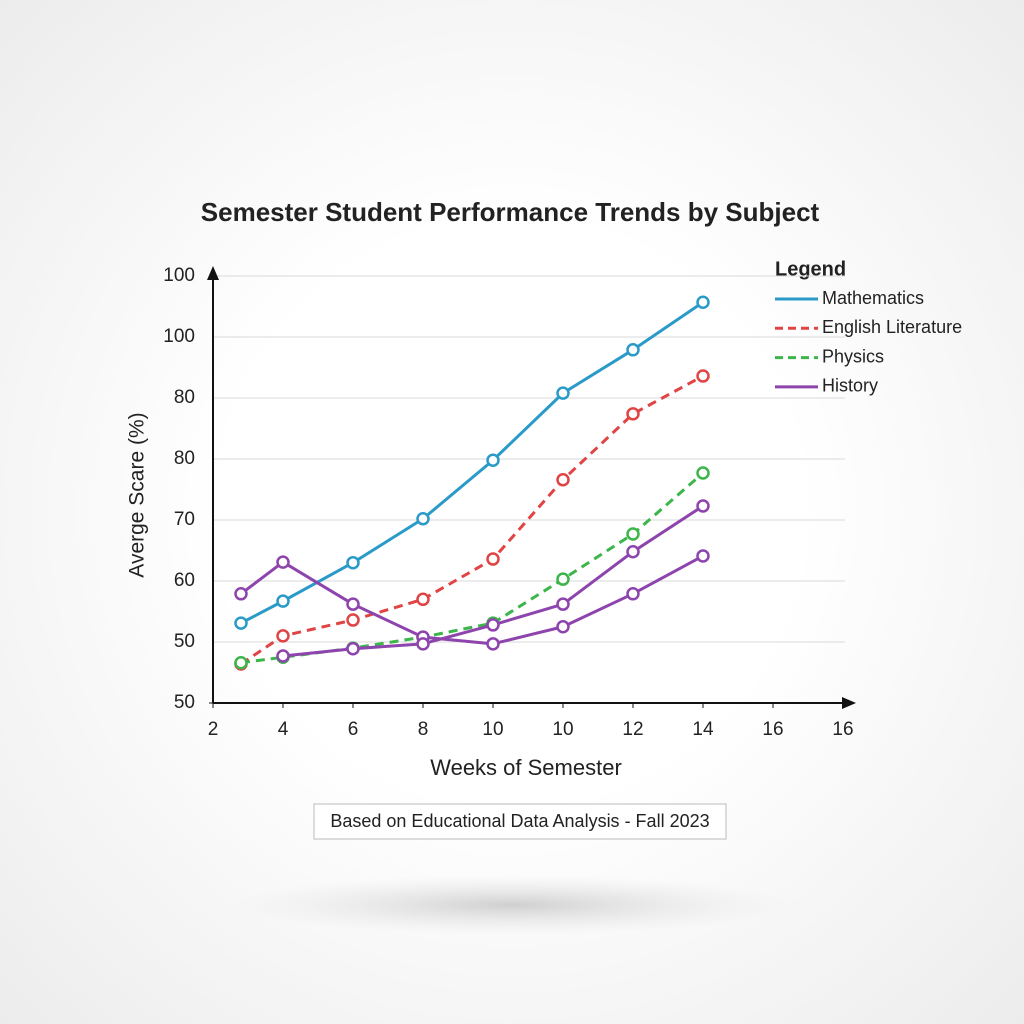 The width and height of the screenshot is (1024, 1024). What do you see at coordinates (512, 905) in the screenshot?
I see `shadow` at bounding box center [512, 905].